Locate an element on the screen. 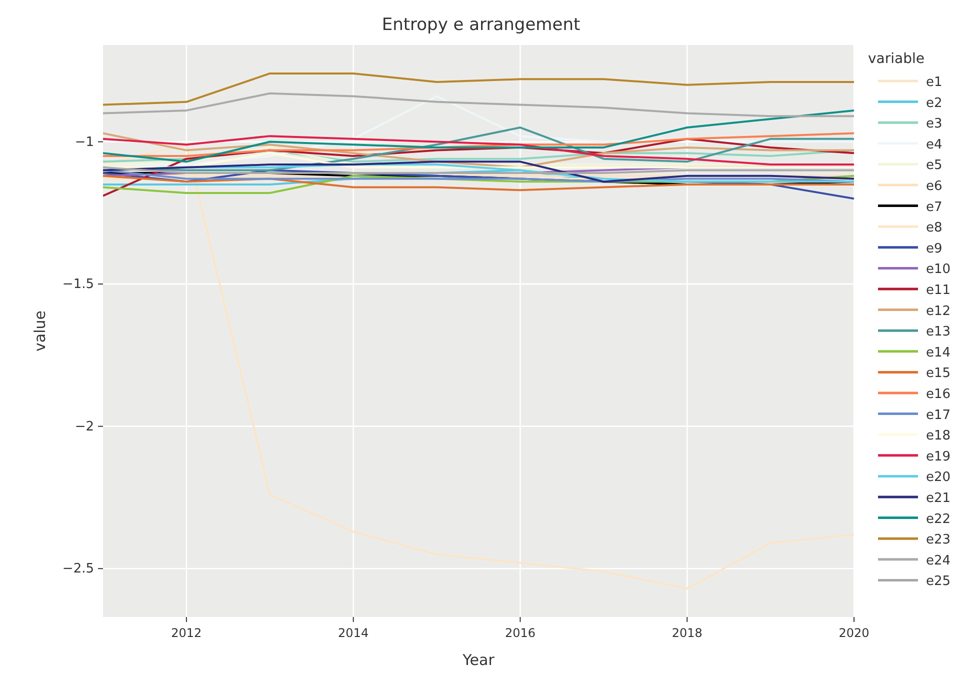  legend-label: e5 is located at coordinates (934, 166).